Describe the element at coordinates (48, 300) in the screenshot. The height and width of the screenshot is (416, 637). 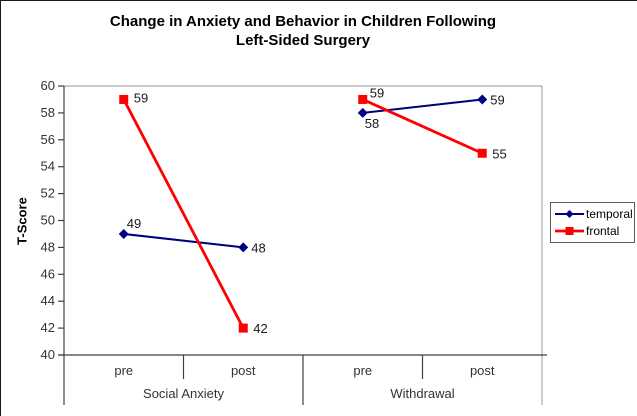
I see `y-tick-label: 44` at that location.